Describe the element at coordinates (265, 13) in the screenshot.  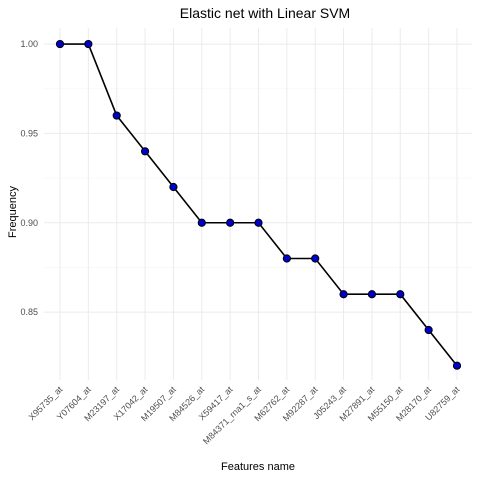
I see `chart-title: Elastic net with Linear SVM` at that location.